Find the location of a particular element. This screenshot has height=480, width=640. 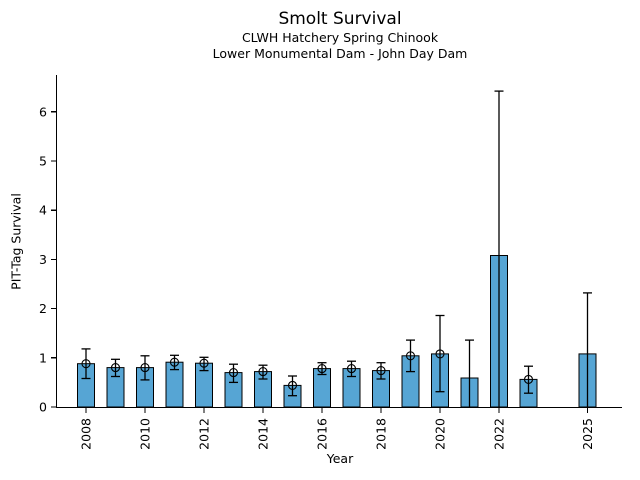

y-tick-label-5: 5 is located at coordinates (43, 161).